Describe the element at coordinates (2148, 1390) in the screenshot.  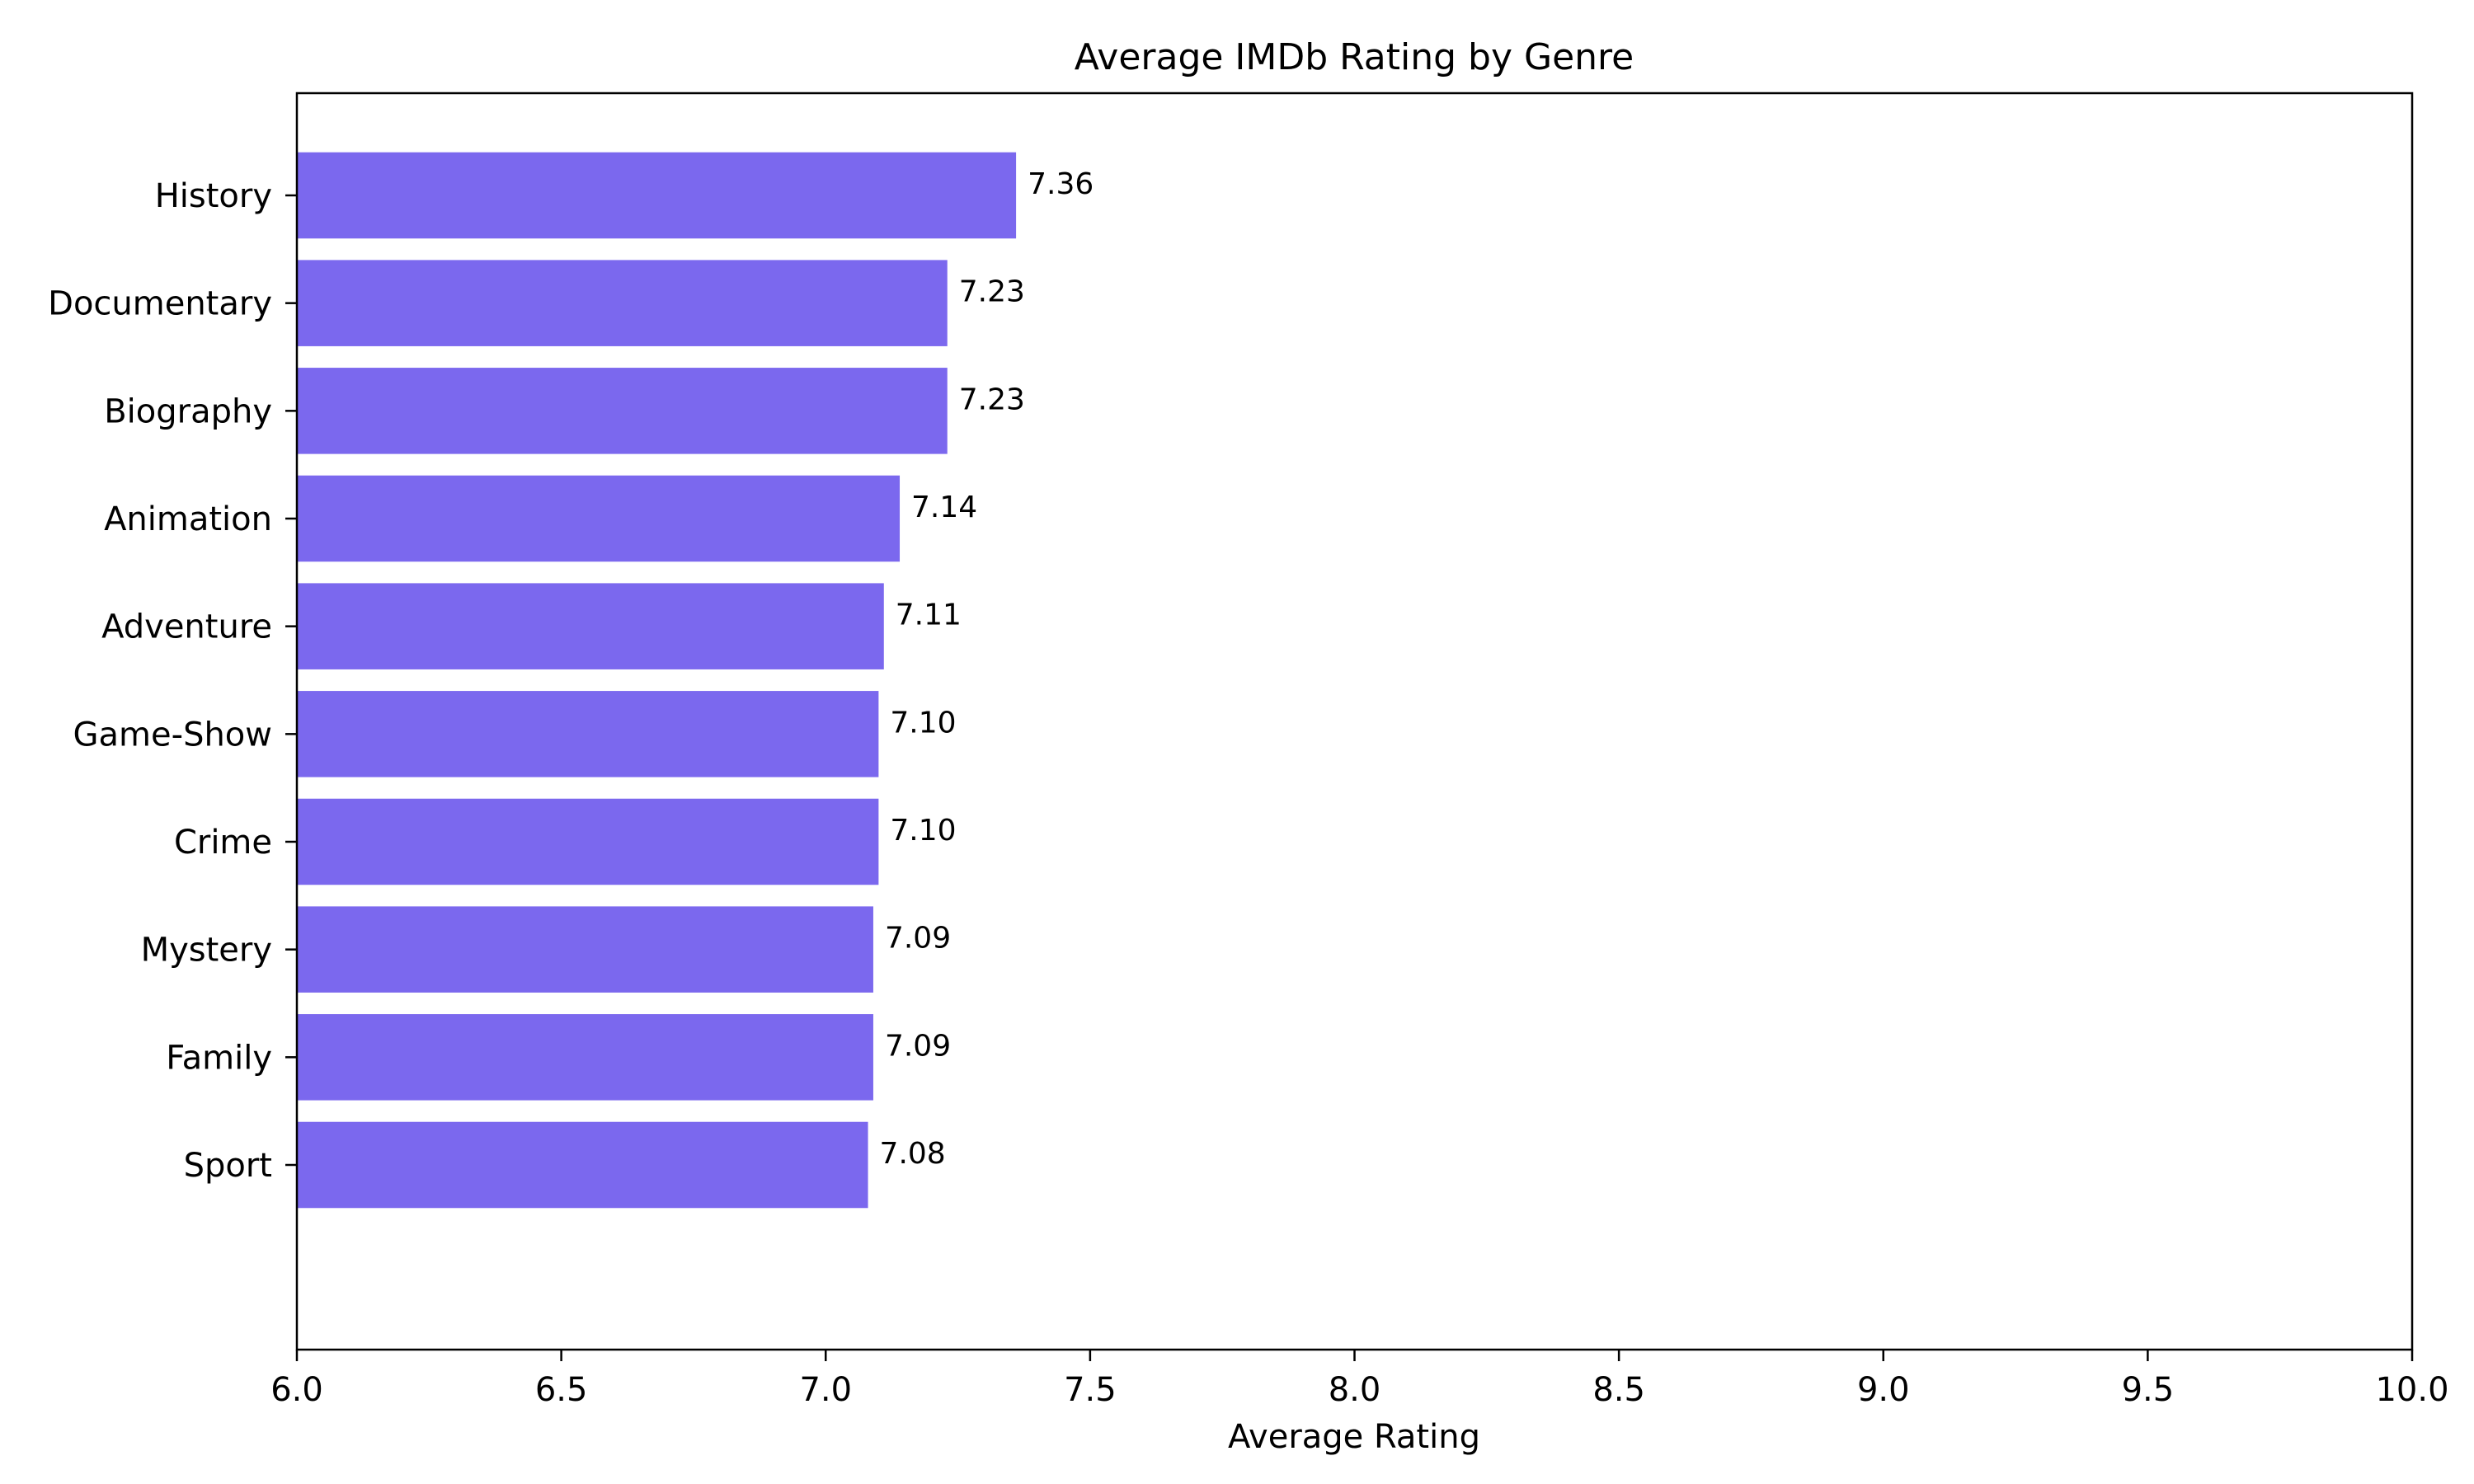
I see `x-tick-label: 9.5` at that location.